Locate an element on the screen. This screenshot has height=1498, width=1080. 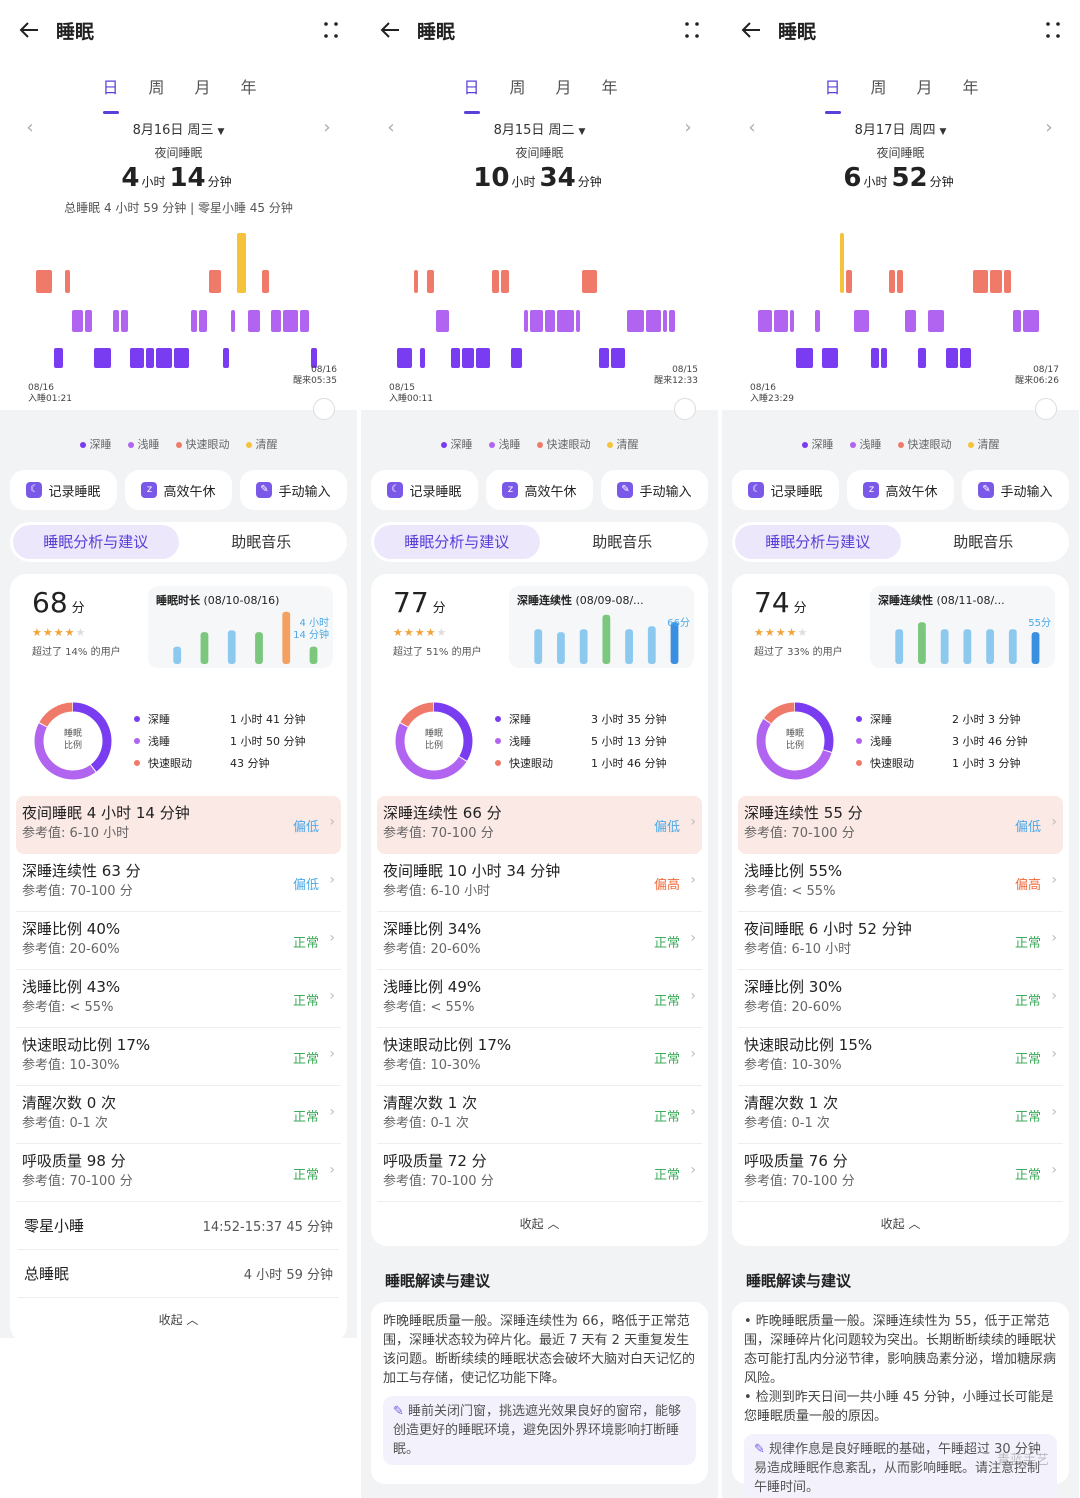
status-badge: 正常 is located at coordinates (305, 1117).